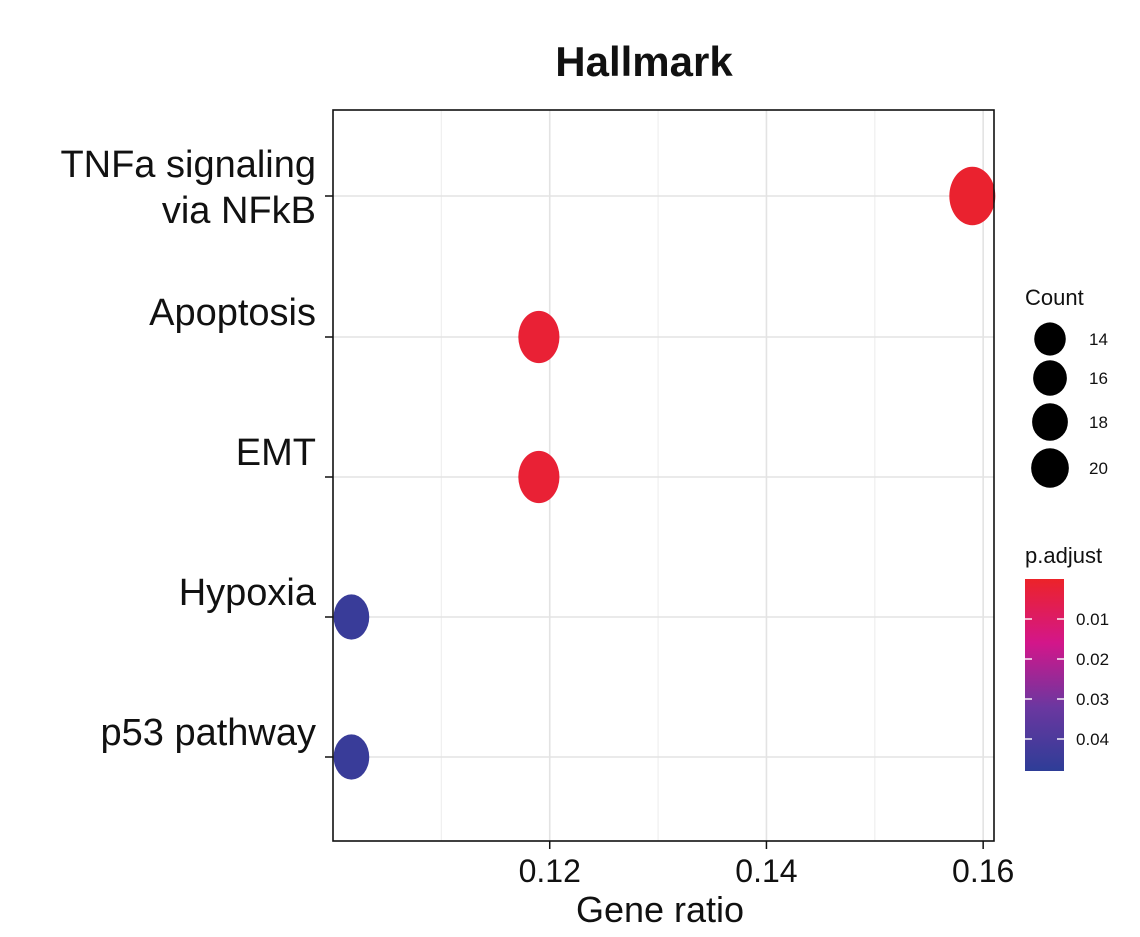 This screenshot has width=1140, height=937. What do you see at coordinates (1063, 555) in the screenshot?
I see `p-adjust-legend-title: p.adjust` at bounding box center [1063, 555].